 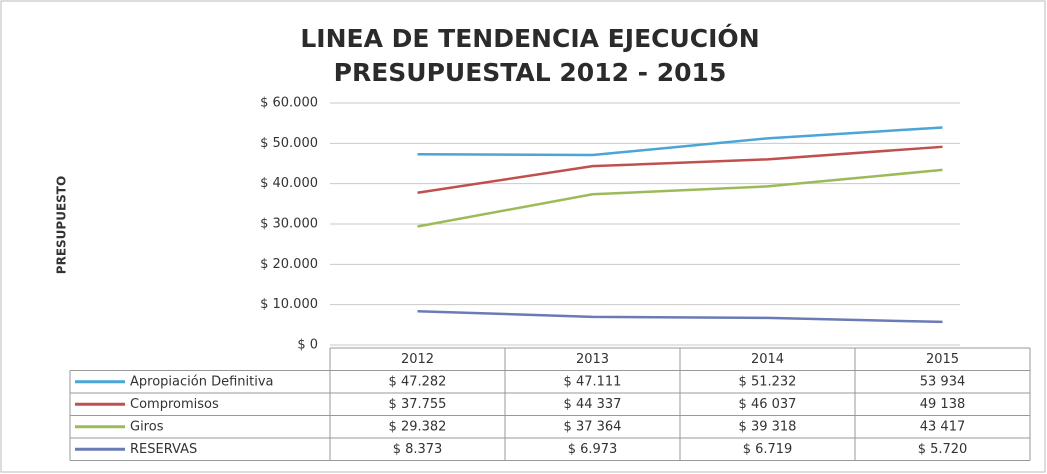 What do you see at coordinates (593, 426) in the screenshot?
I see `table-value: $ 37 364` at bounding box center [593, 426].